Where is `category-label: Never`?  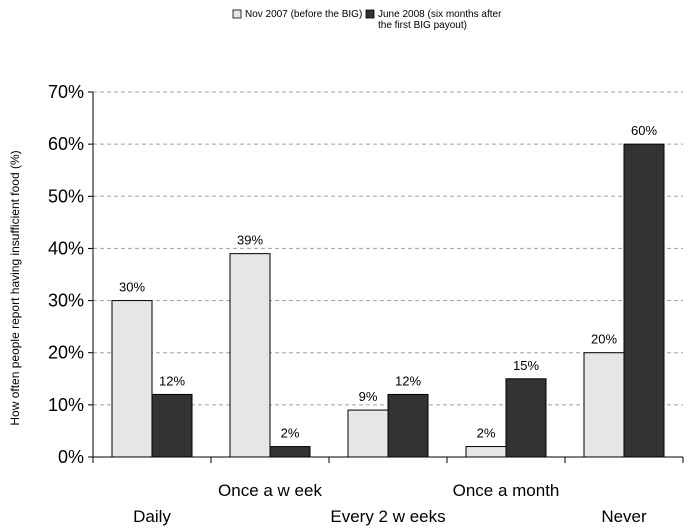 category-label: Never is located at coordinates (624, 516).